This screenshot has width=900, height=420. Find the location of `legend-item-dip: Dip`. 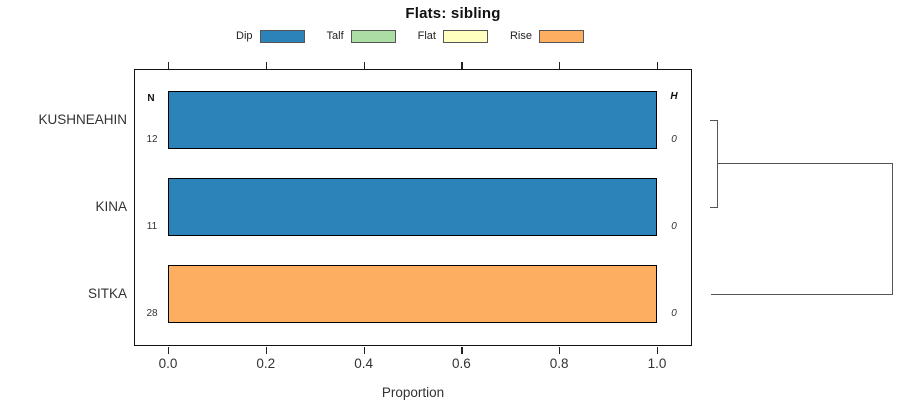

legend-item-dip: Dip is located at coordinates (270, 36).